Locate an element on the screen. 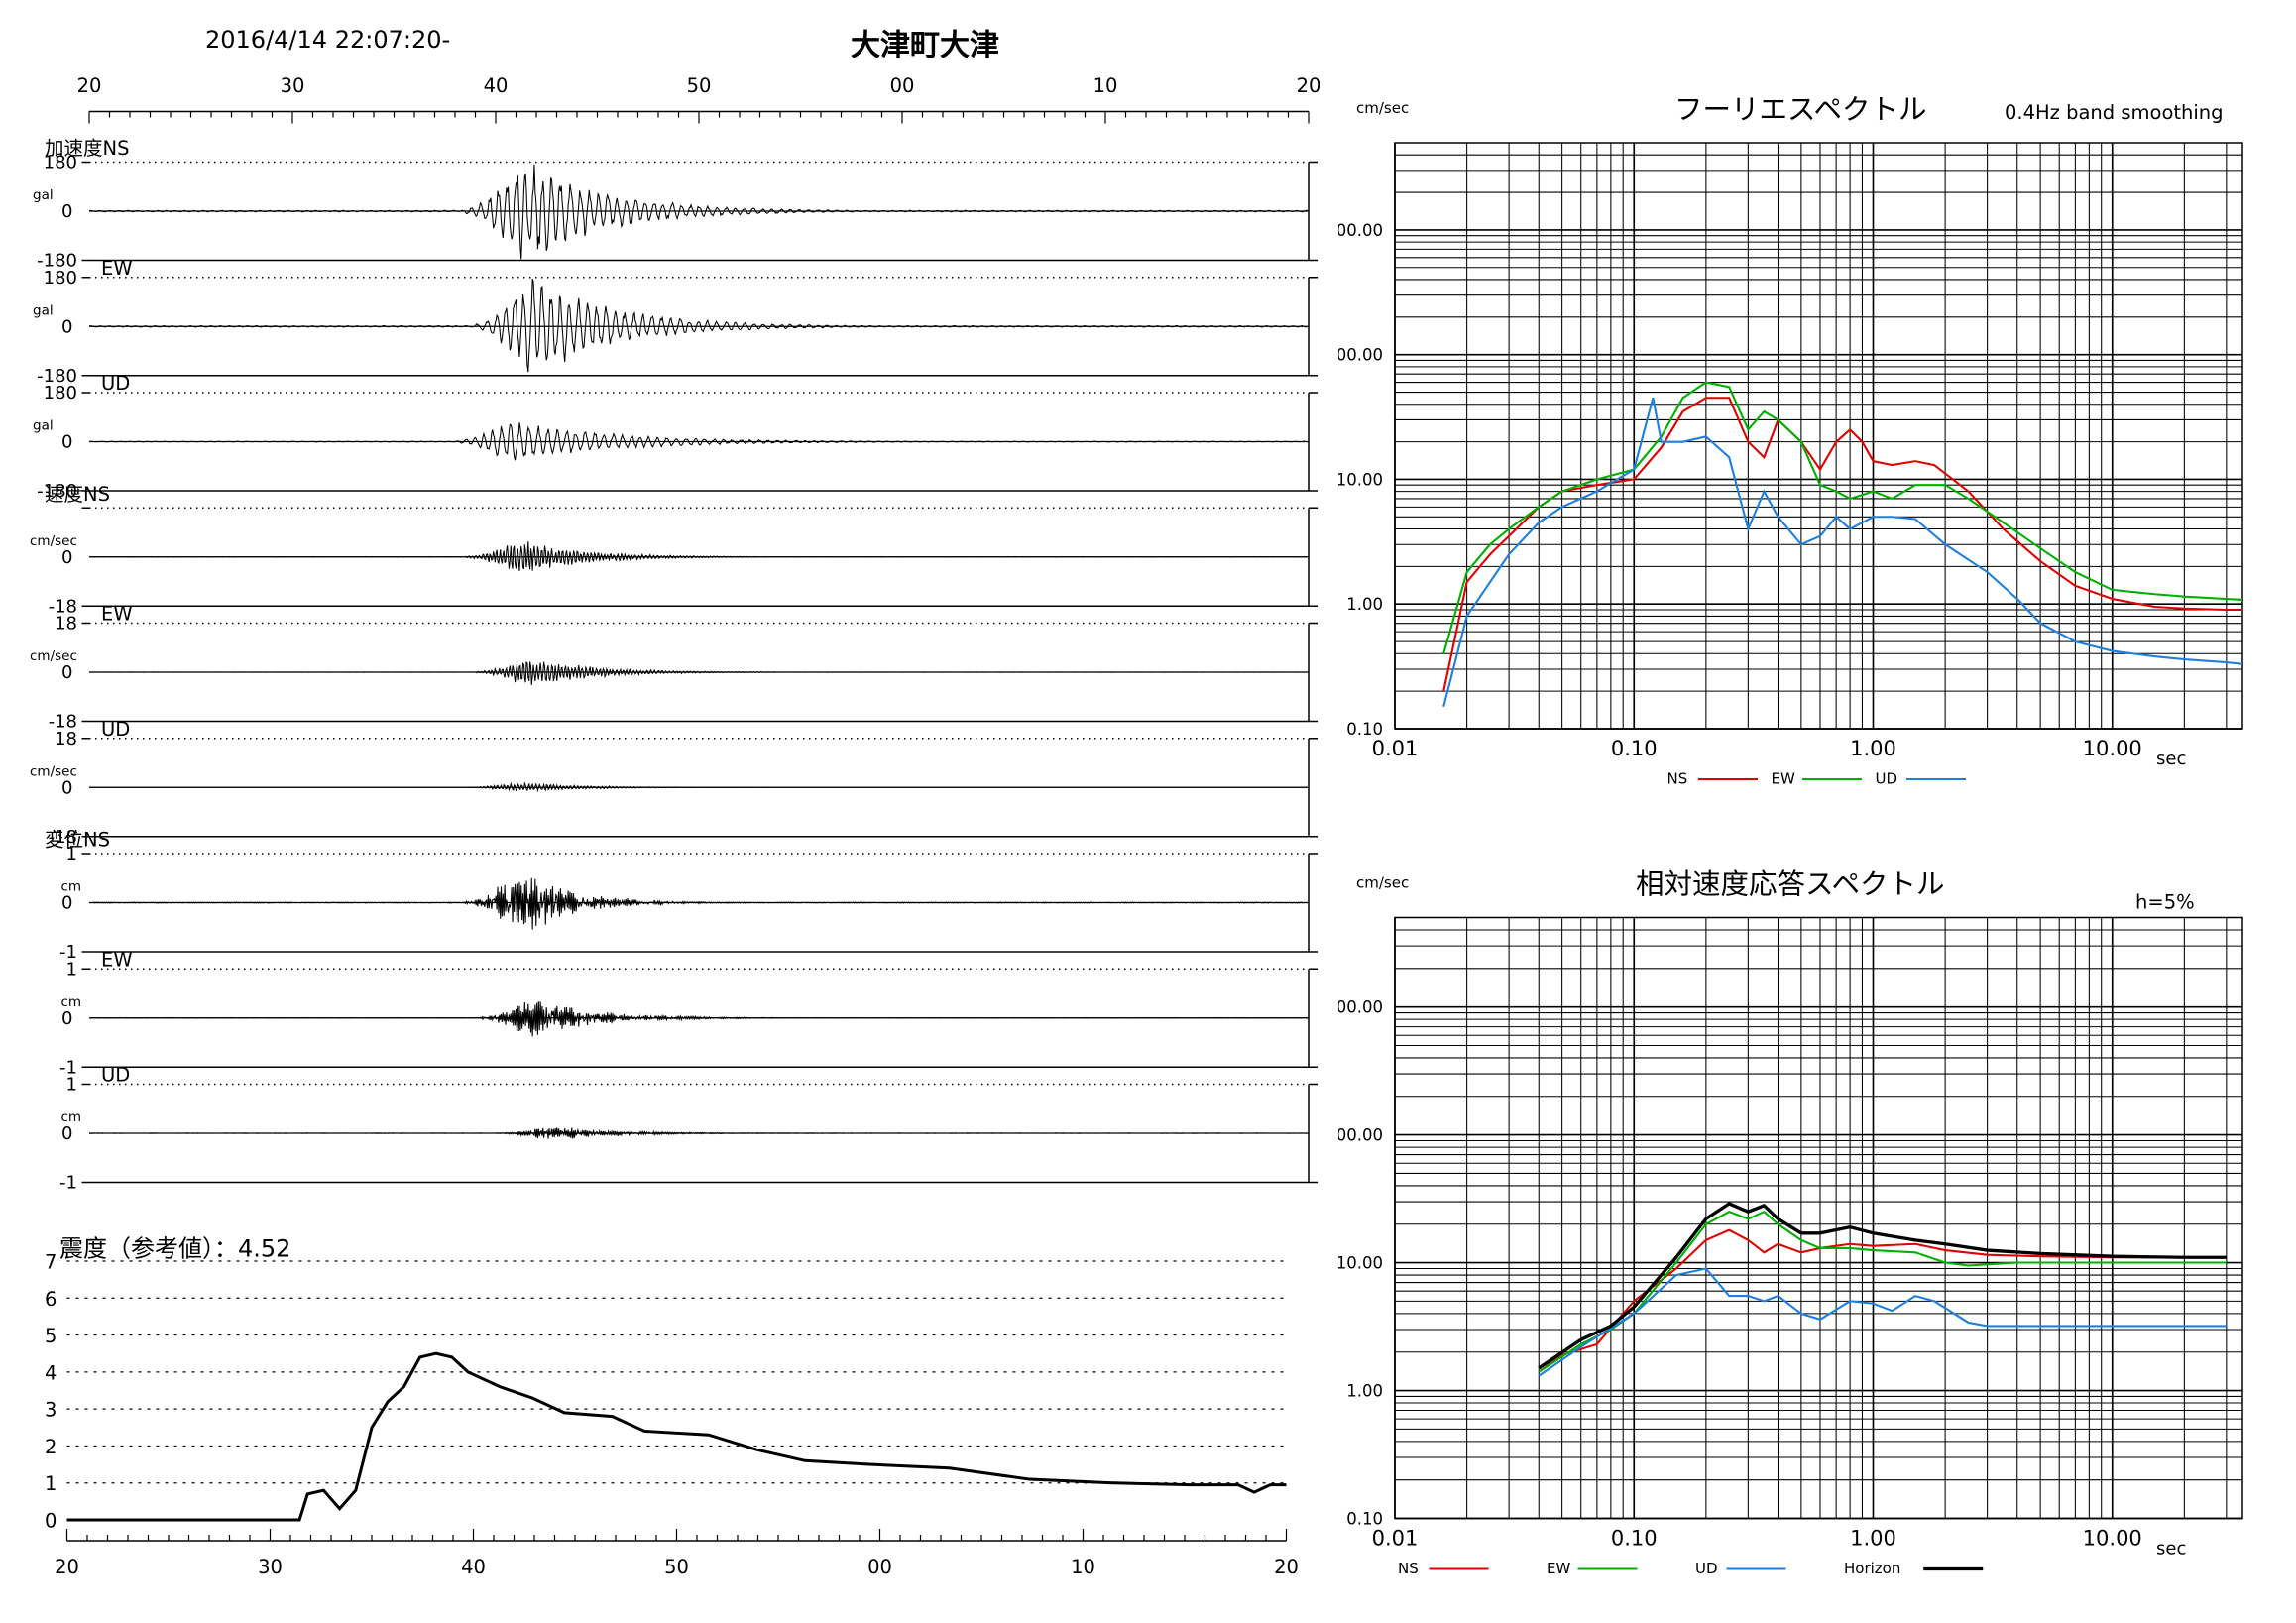 The width and height of the screenshot is (2296, 1623). station-name: 大津町大津 is located at coordinates (925, 44).